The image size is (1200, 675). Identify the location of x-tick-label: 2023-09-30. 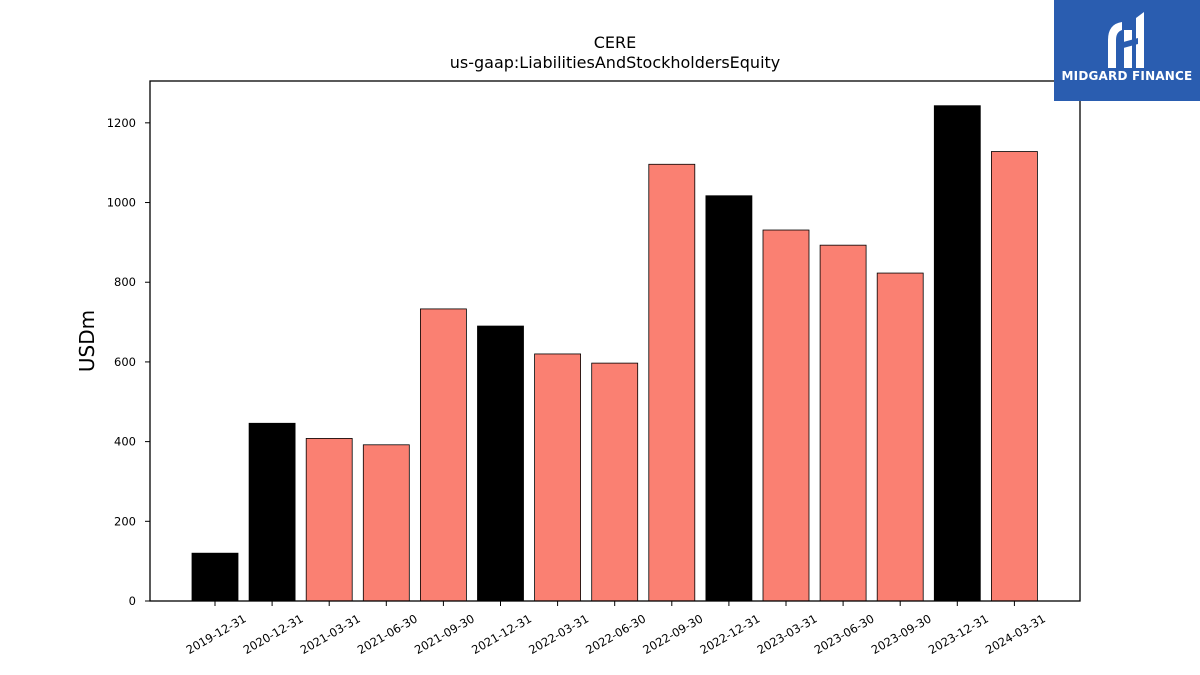
(901, 634).